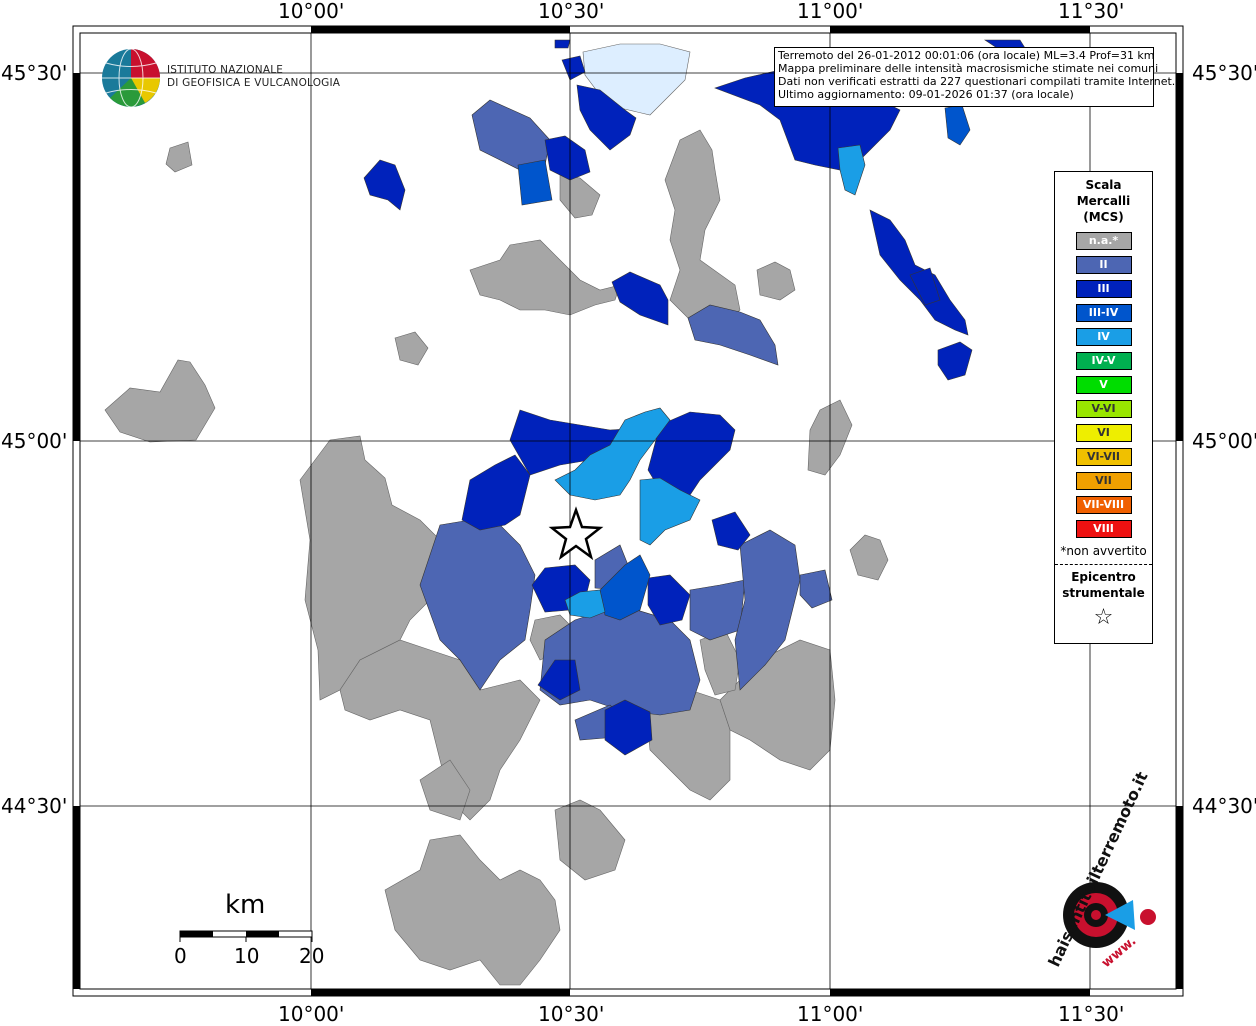 This screenshot has height=1026, width=1256. I want to click on legend-item: IV, so click(1103, 337).